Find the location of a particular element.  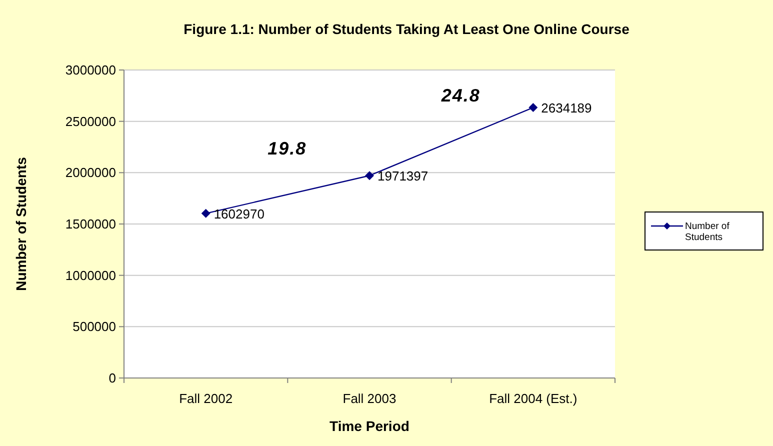

y-axis-title: Number of Students is located at coordinates (21, 223).